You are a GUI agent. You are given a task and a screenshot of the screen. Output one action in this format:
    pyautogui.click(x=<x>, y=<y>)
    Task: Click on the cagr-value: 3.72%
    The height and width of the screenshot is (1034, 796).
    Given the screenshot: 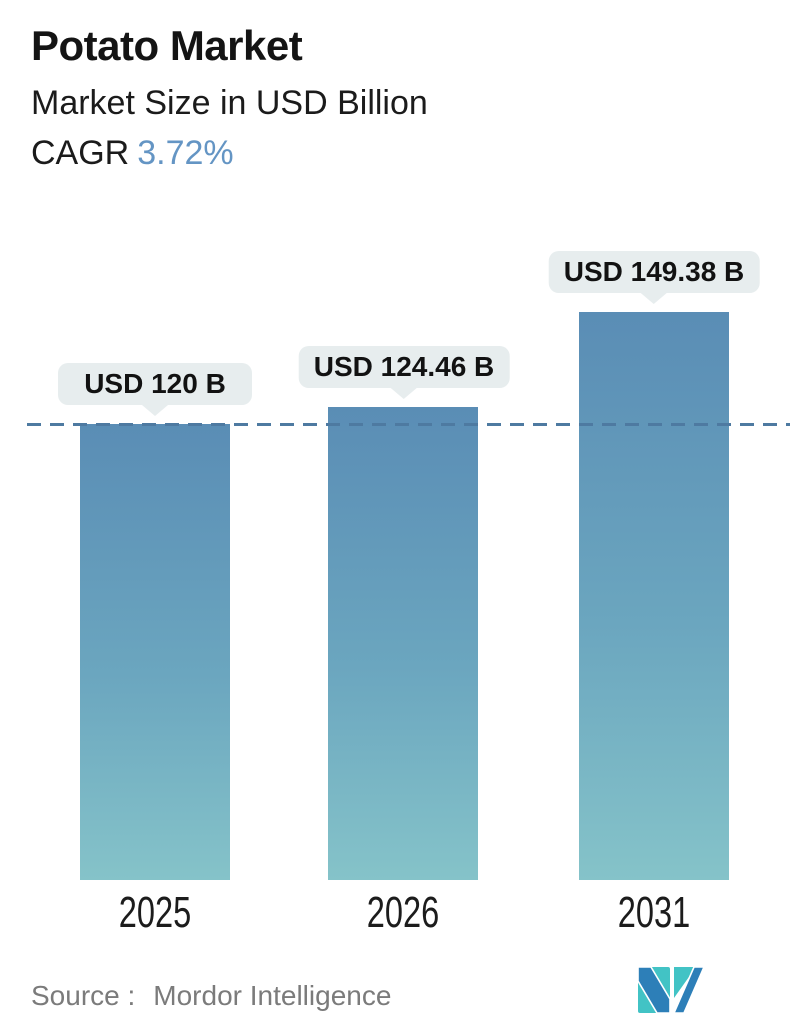 What is the action you would take?
    pyautogui.click(x=185, y=153)
    